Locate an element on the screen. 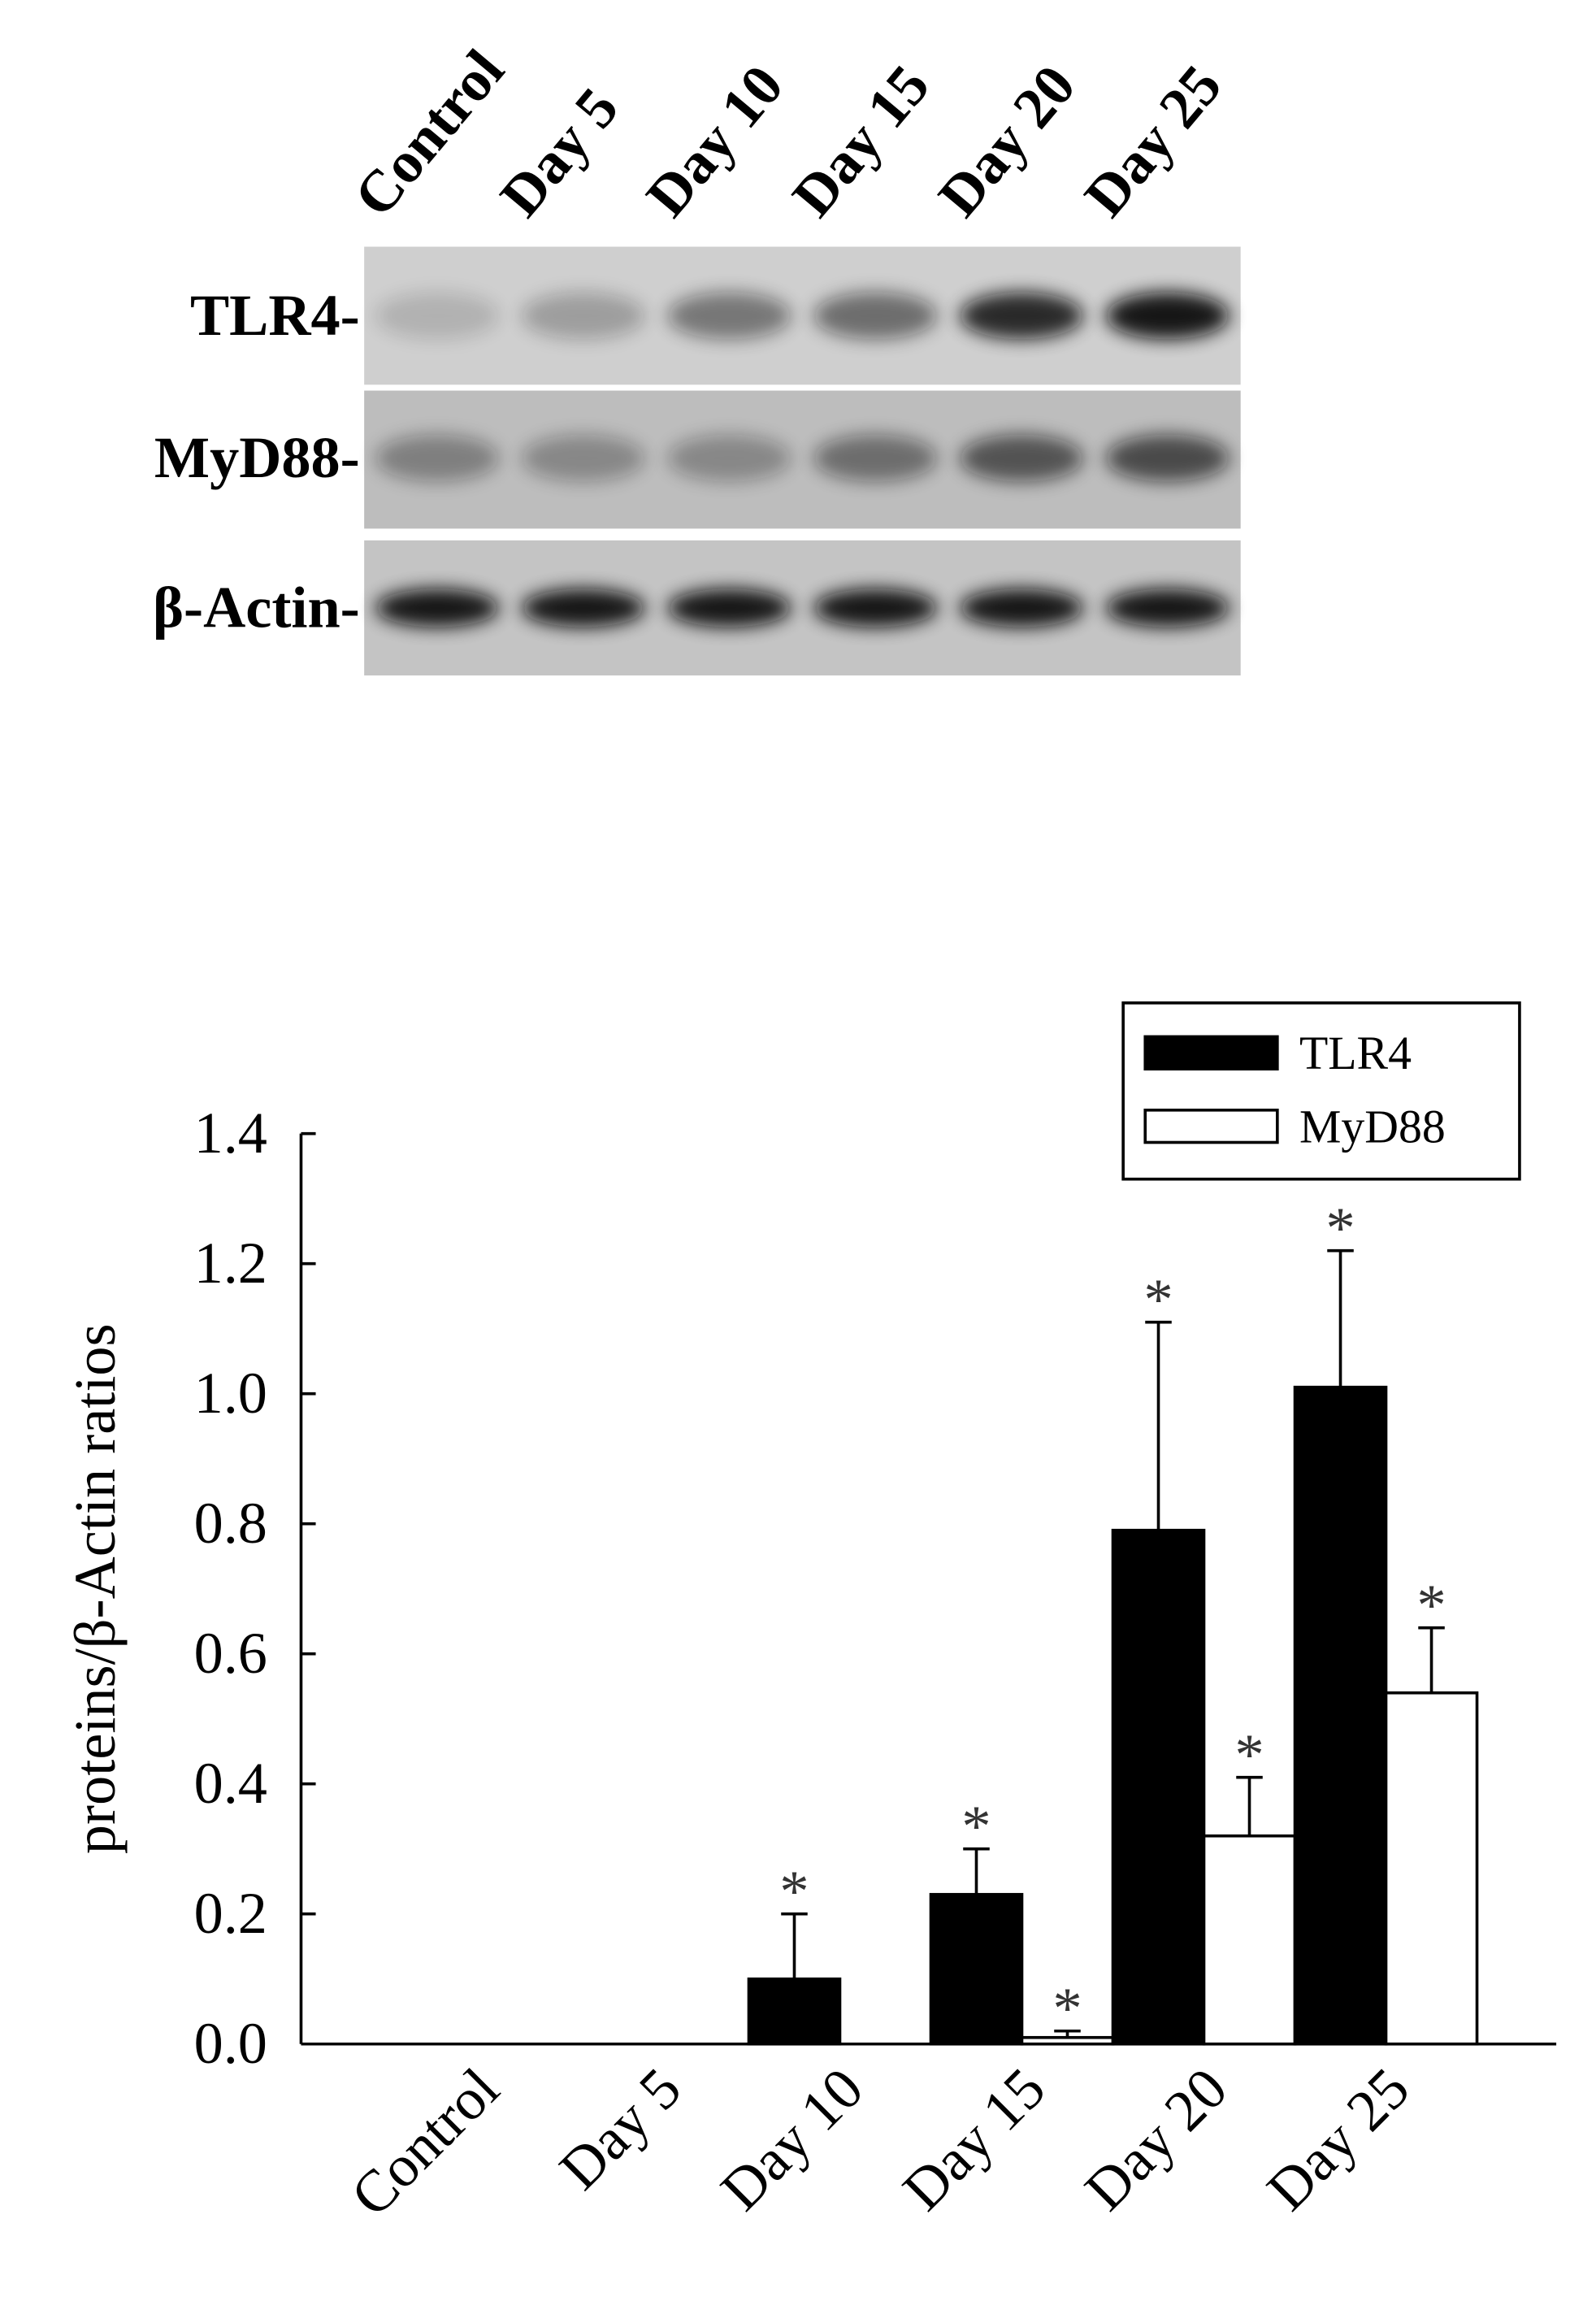 The image size is (1596, 2323). x-tick-label: Day 5 is located at coordinates (620, 2129).